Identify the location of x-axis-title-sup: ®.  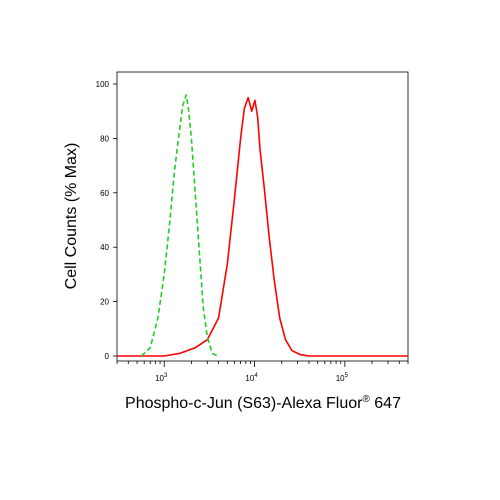
(366, 399).